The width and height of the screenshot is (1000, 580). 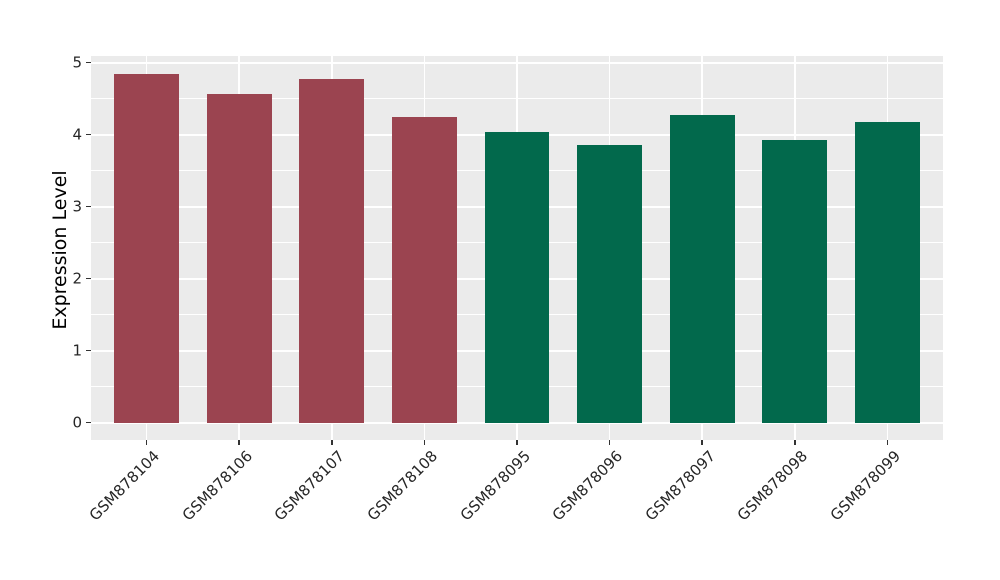 What do you see at coordinates (609, 283) in the screenshot?
I see `bar-GSM878096` at bounding box center [609, 283].